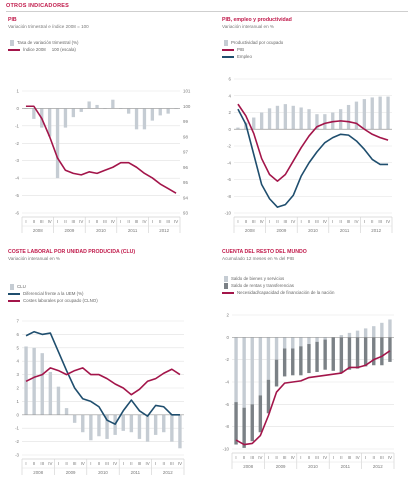 Image resolution: width=414 pixels, height=490 pixels. I want to click on legend: Productividad por ocupado PIB Empleo, so click(252, 49).